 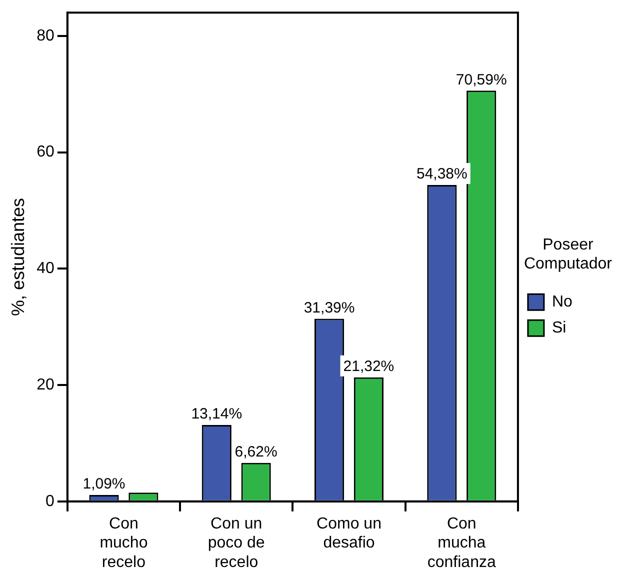 I want to click on x-tick-label: Con mucho recelo, so click(x=124, y=543).